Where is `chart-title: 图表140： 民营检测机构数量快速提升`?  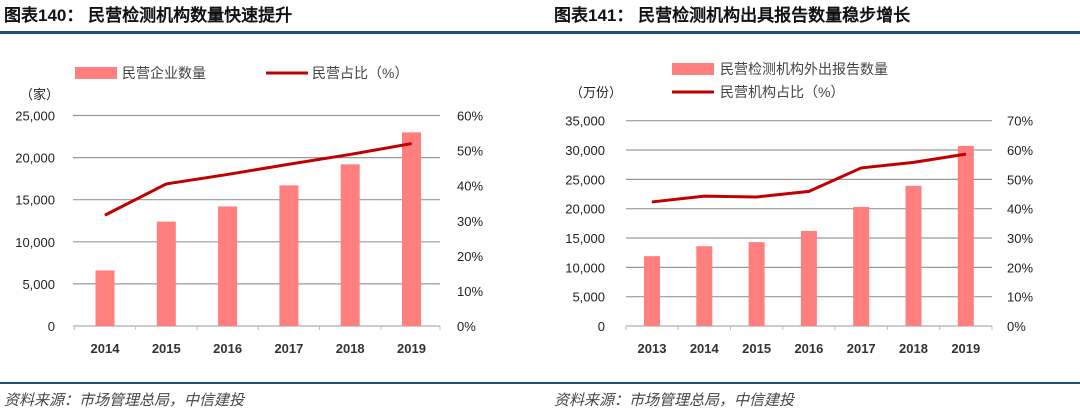
chart-title: 图表140： 民营检测机构数量快速提升 is located at coordinates (148, 15).